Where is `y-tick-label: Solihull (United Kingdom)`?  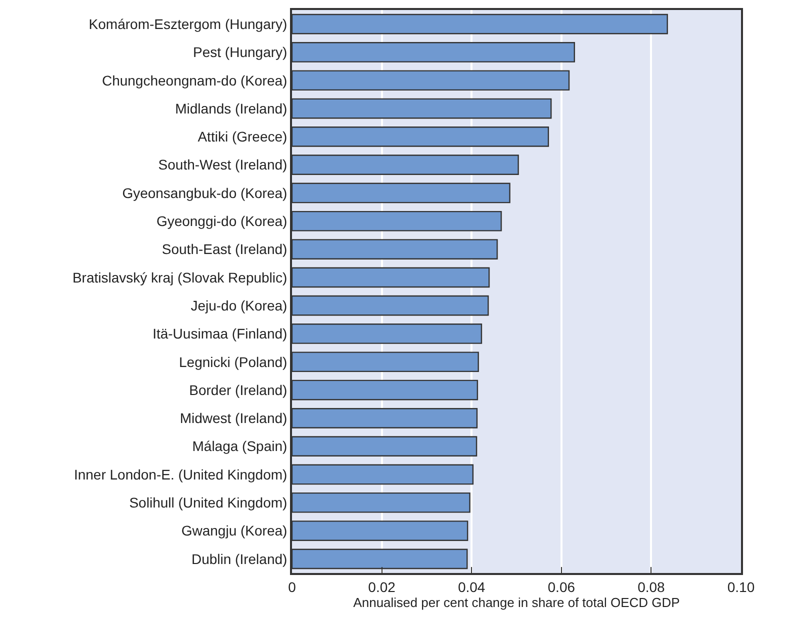
y-tick-label: Solihull (United Kingdom) is located at coordinates (208, 502).